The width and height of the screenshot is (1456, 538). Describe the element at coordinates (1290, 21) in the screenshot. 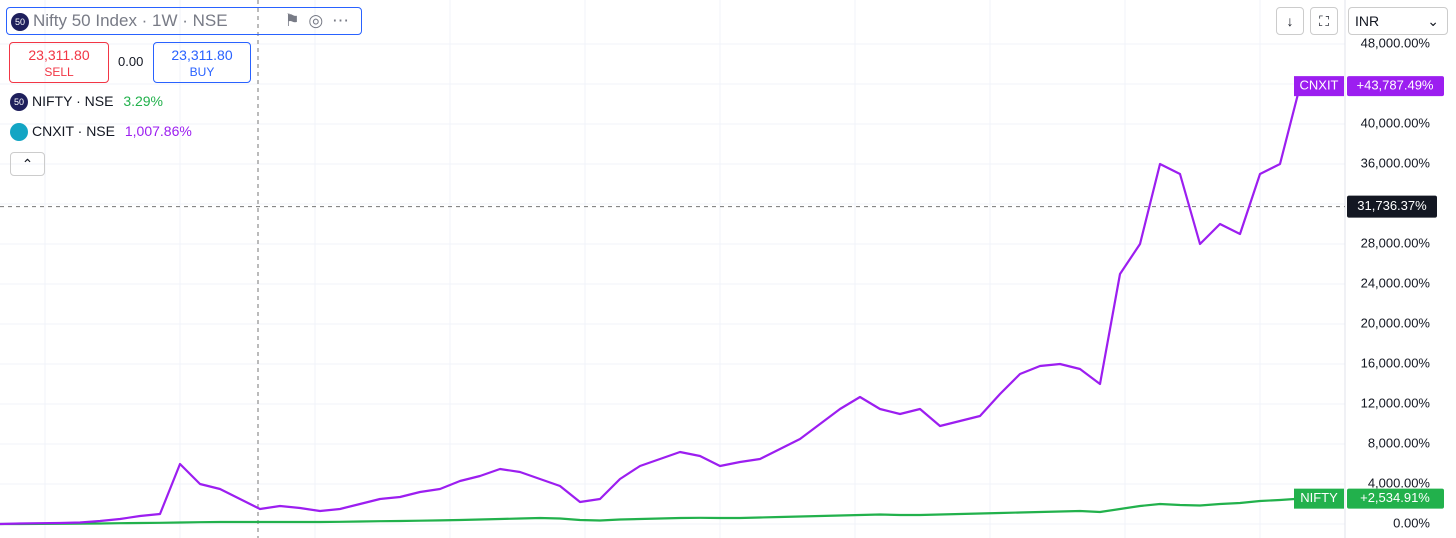

I see `download-button: ↓` at that location.